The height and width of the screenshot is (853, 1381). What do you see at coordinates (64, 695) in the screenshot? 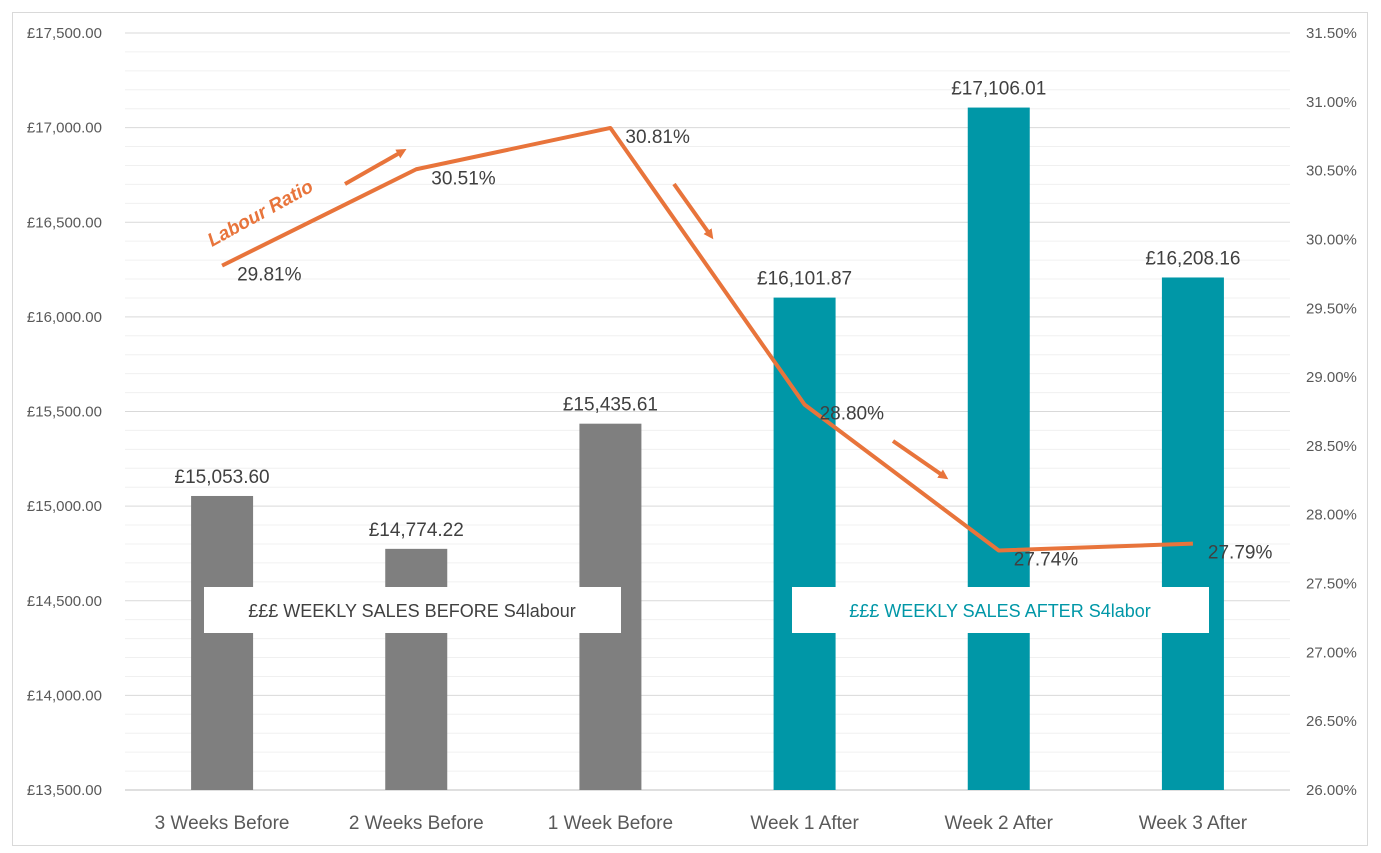
I see `y-left-tick-label: £14,000.00` at bounding box center [64, 695].